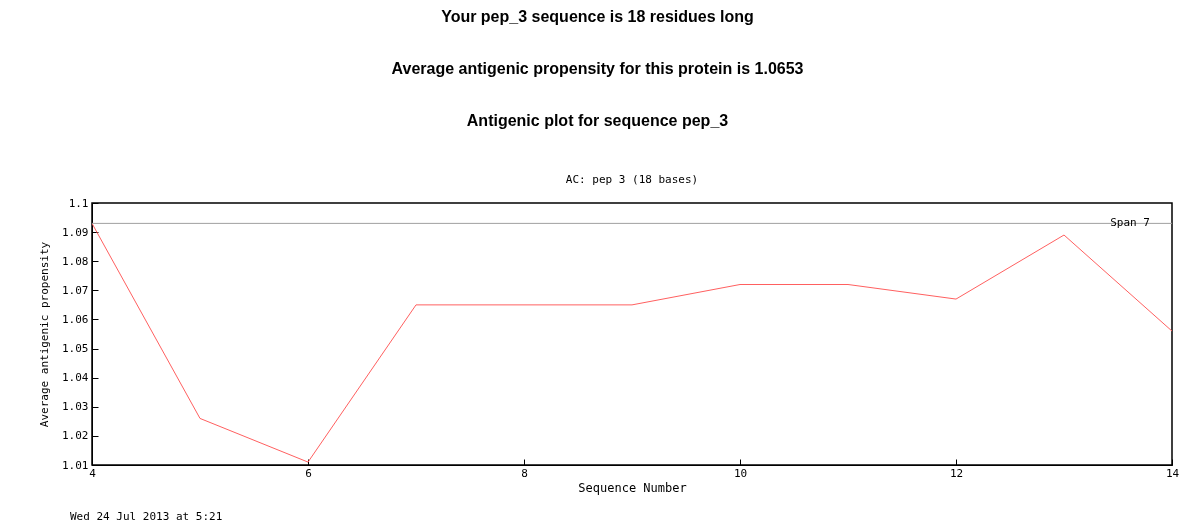  I want to click on y-tick-label: 1.05, so click(75, 349).